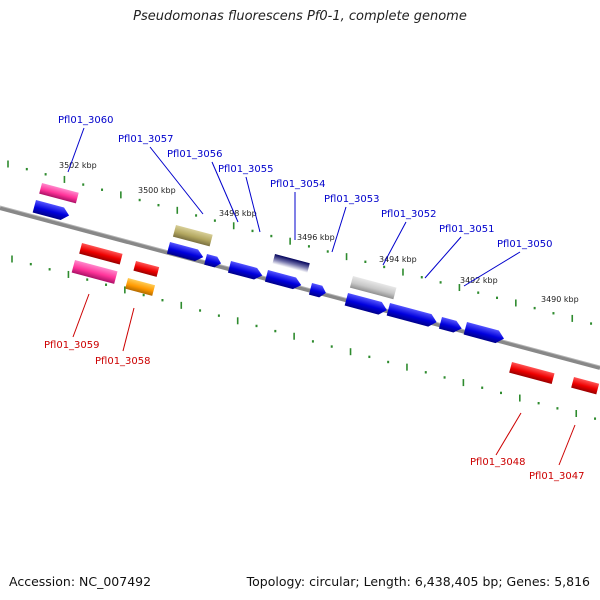 The image size is (600, 600). I want to click on gene-label: Pfl01_3057, so click(146, 139).